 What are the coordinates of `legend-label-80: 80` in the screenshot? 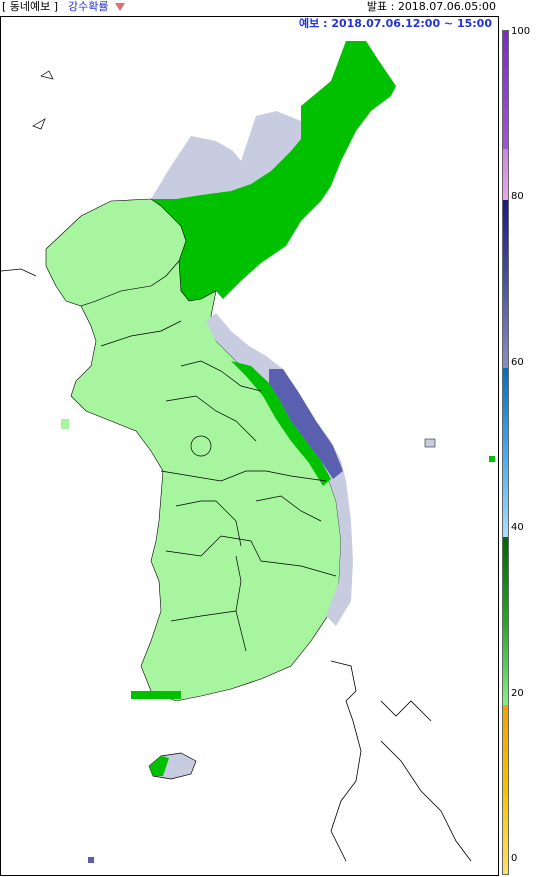 It's located at (517, 196).